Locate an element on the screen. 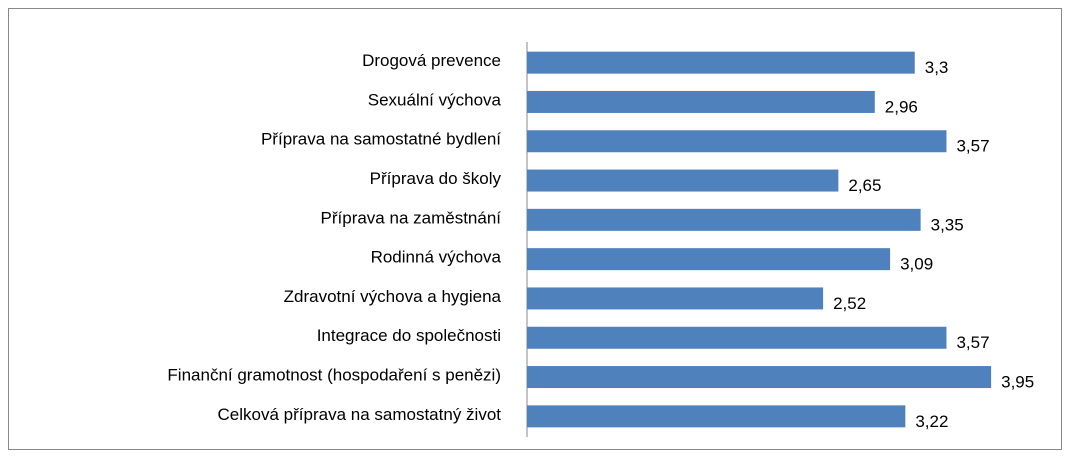  y-tick-label: Příprava na zaměstnání is located at coordinates (411, 217).